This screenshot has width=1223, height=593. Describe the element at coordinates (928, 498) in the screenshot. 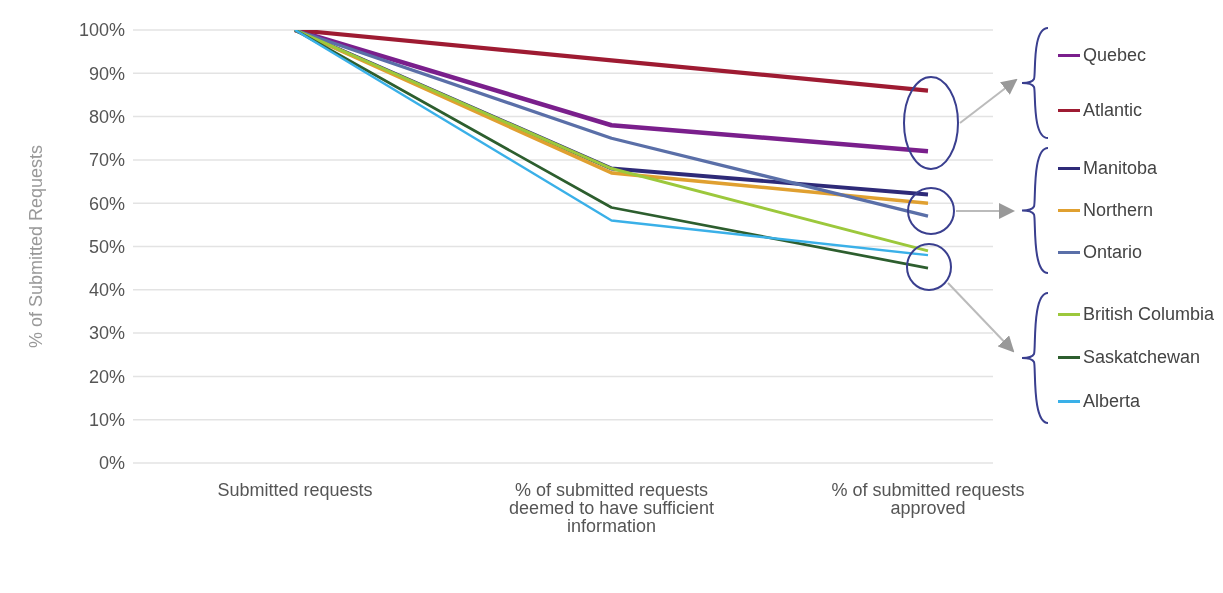

I see `x-tick-label: % of submitted requests approved` at that location.